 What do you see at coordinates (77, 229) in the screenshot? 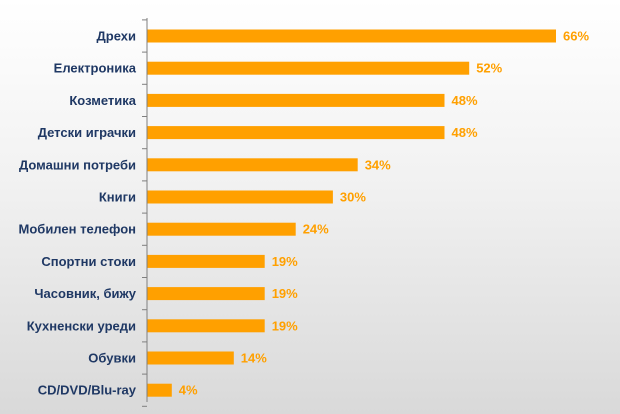
I see `category-label: Мобилен телефон` at bounding box center [77, 229].